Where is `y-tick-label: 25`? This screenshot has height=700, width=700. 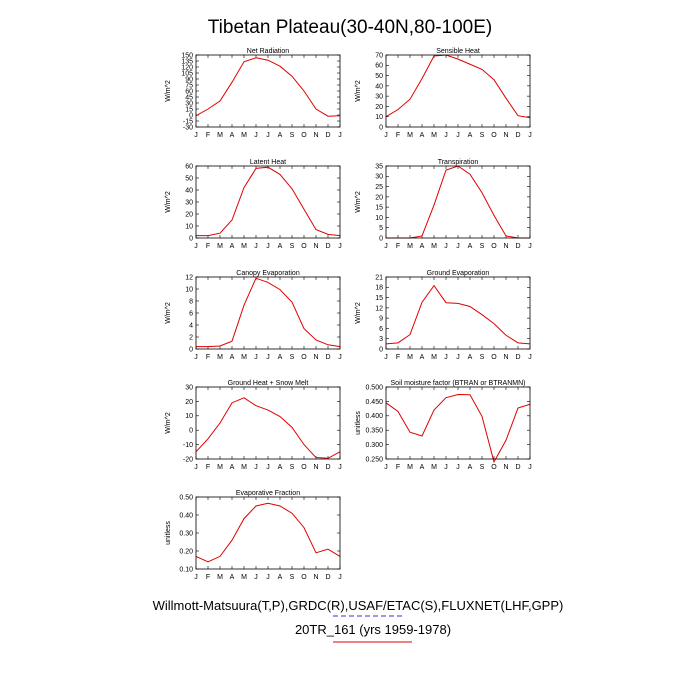 y-tick-label: 25 is located at coordinates (379, 187).